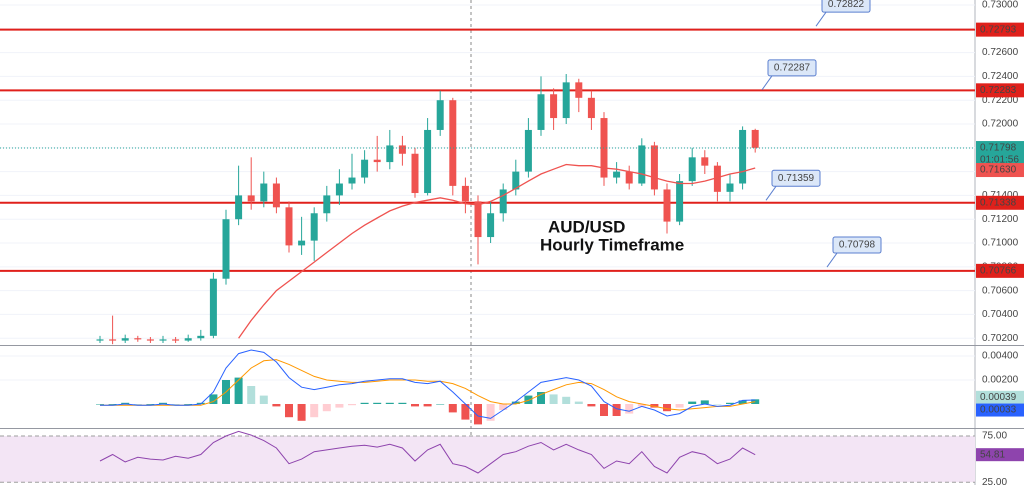 The width and height of the screenshot is (1024, 485). I want to click on callout-text: 0.72287, so click(792, 67).